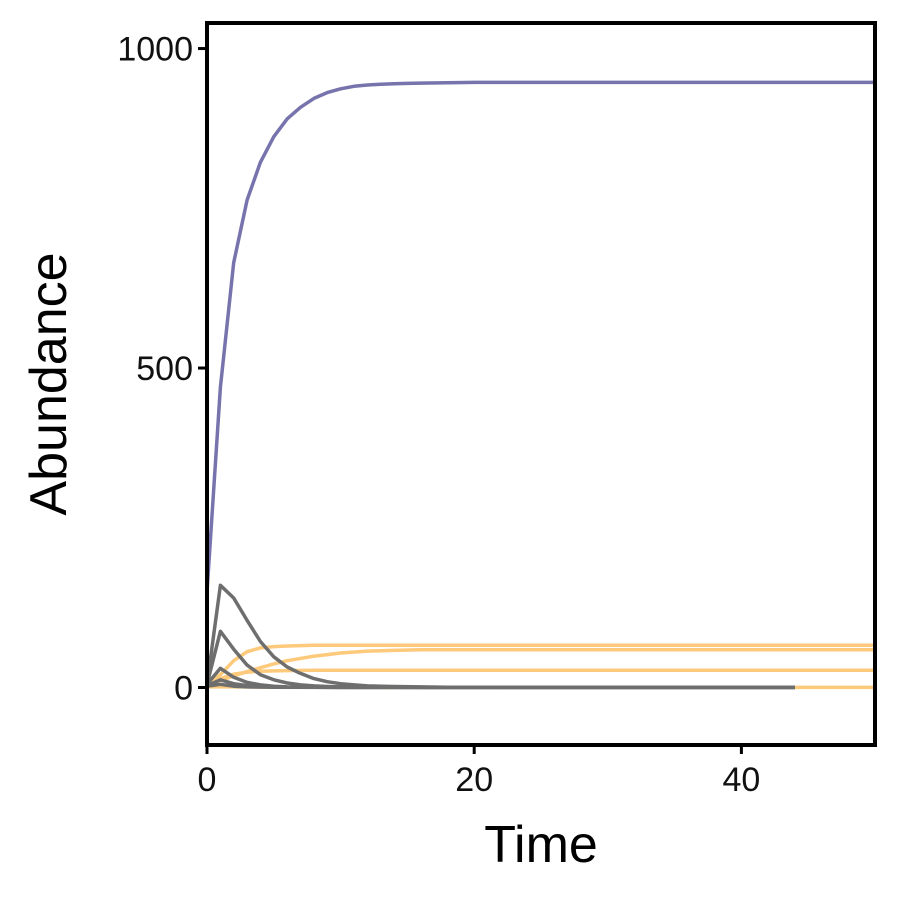 Image resolution: width=900 pixels, height=900 pixels. Describe the element at coordinates (155, 50) in the screenshot. I see `y-tick-label: 1000` at that location.